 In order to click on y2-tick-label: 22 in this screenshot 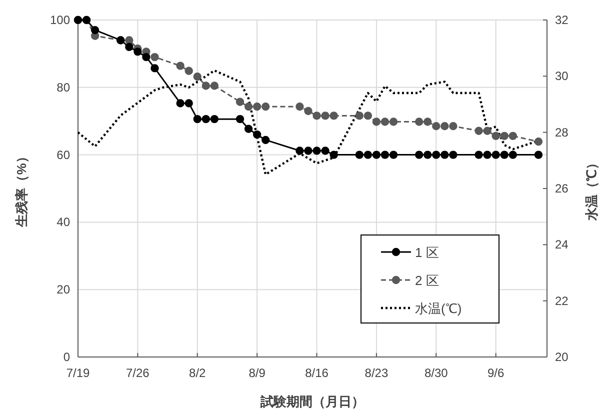, I will do `click(562, 301)`.